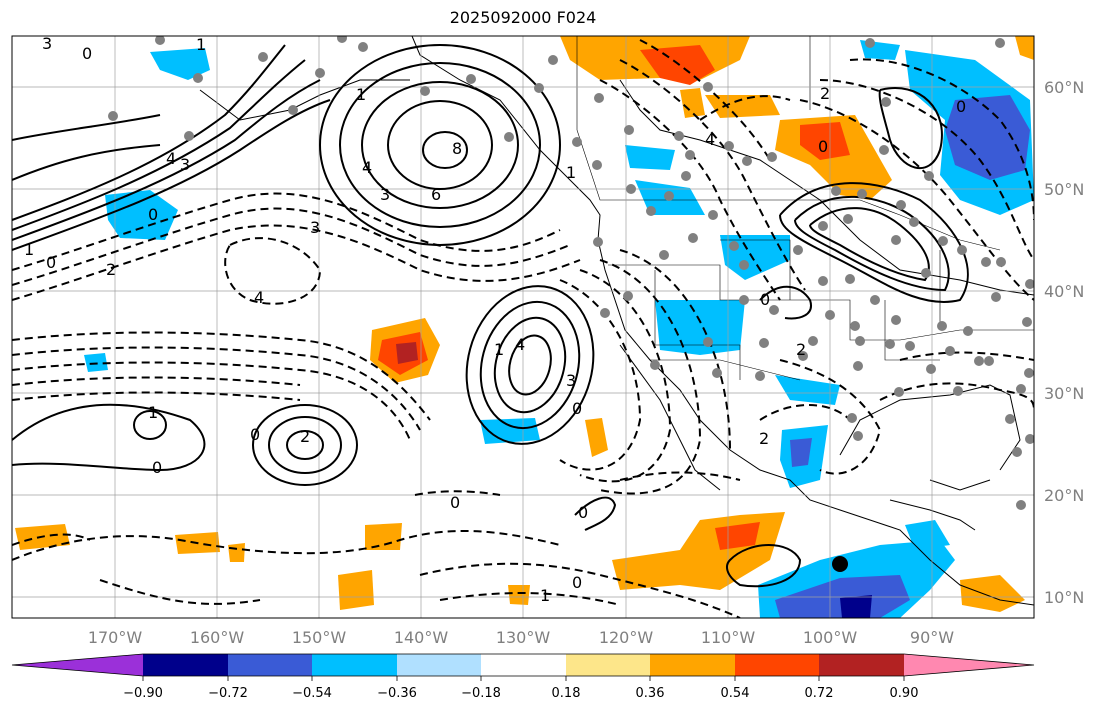  What do you see at coordinates (421, 637) in the screenshot?
I see `lon-label: 140°W` at bounding box center [421, 637].